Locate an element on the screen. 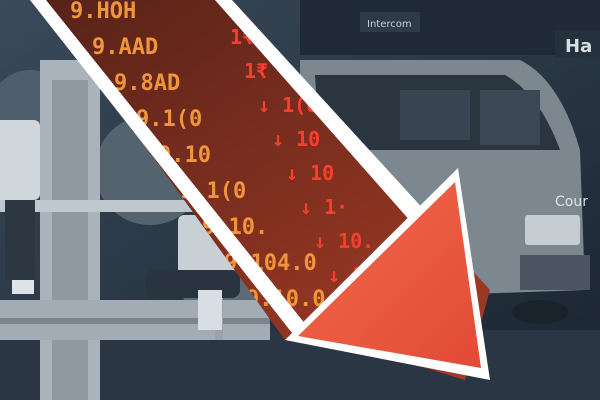  ticker-row-right: 1₹ is located at coordinates (256, 71).